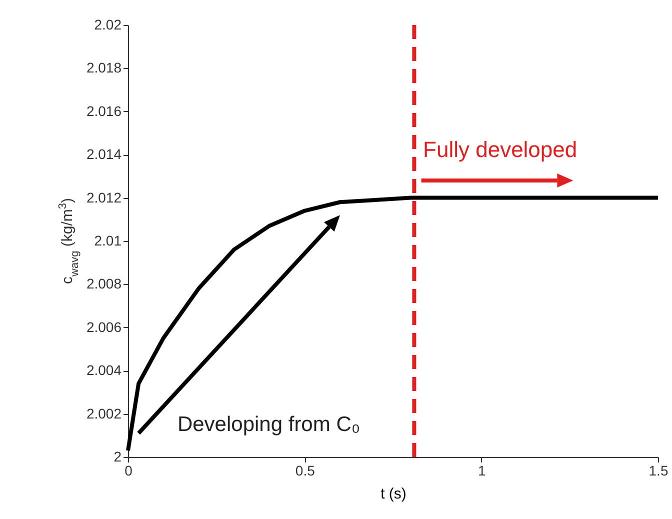  Describe the element at coordinates (108, 240) in the screenshot. I see `y-tick-label: 2.01` at that location.